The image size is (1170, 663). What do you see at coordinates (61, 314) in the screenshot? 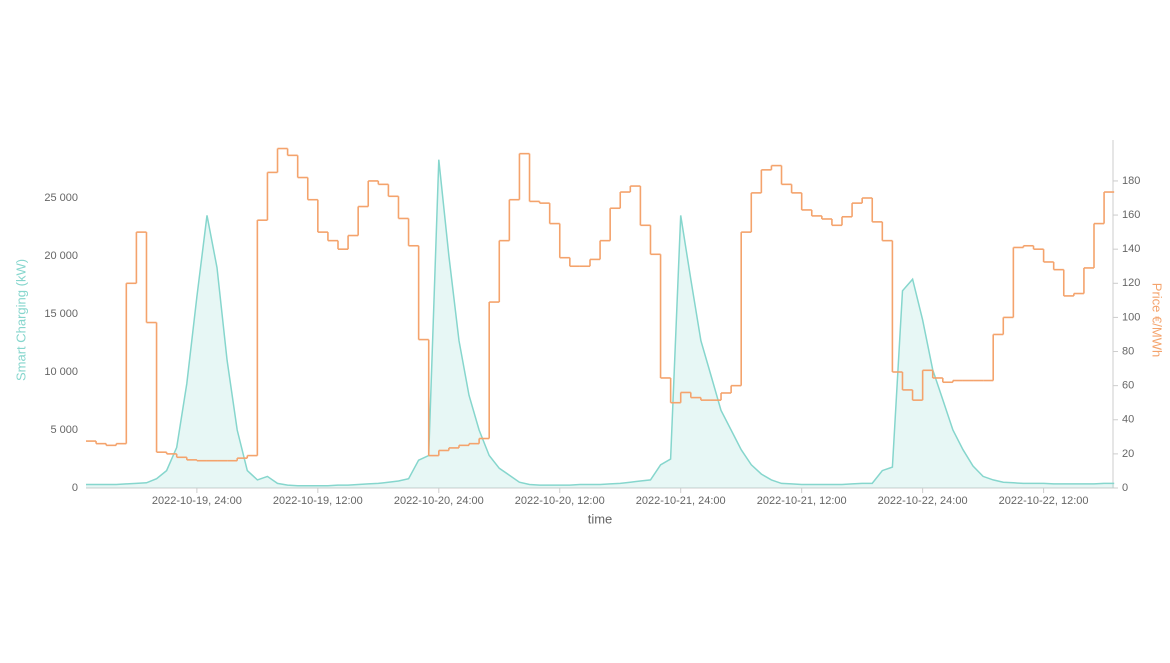
I see `y-tick-label: 15 000` at bounding box center [61, 314].